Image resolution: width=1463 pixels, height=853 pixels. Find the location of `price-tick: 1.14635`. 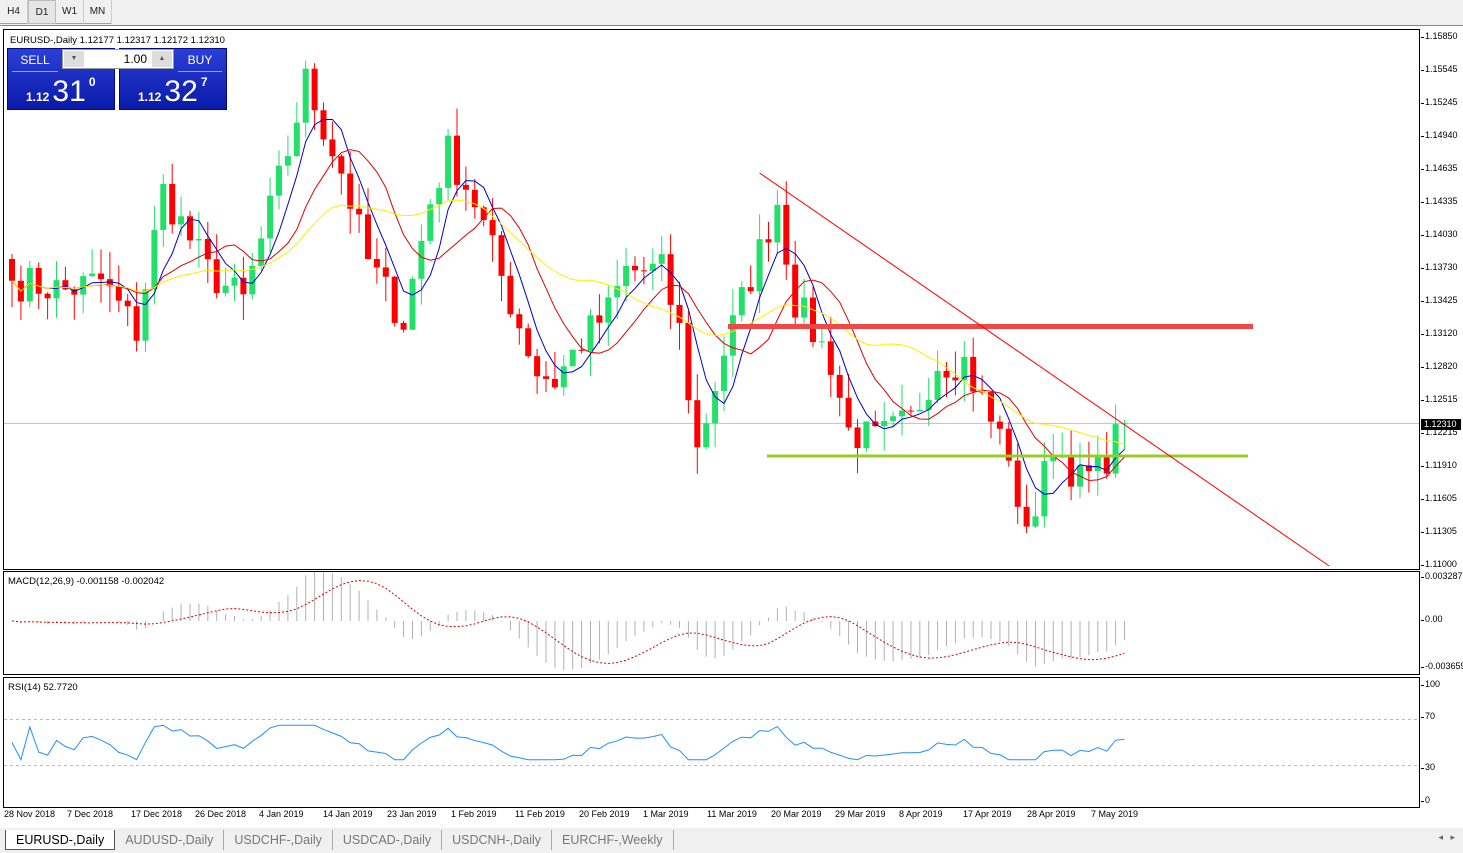

price-tick: 1.14635 is located at coordinates (1439, 168).